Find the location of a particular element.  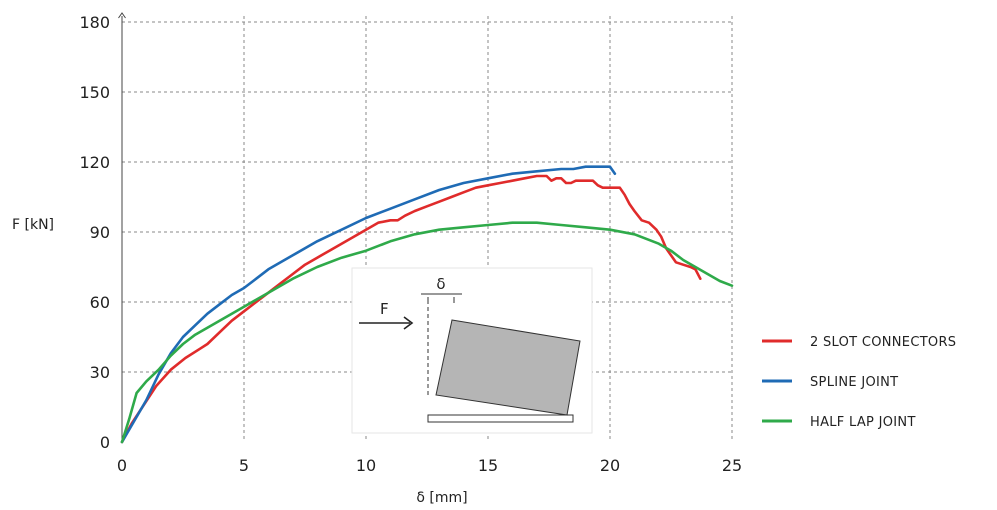

y-tick-label-180: 180 is located at coordinates (94, 22).